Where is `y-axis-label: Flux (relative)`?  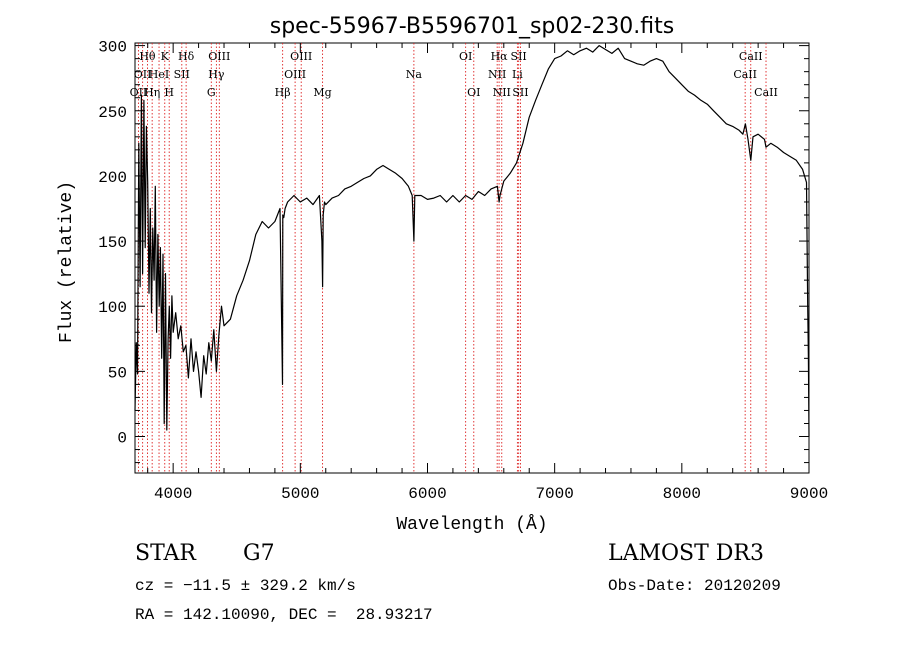
y-axis-label: Flux (relative) is located at coordinates (67, 262).